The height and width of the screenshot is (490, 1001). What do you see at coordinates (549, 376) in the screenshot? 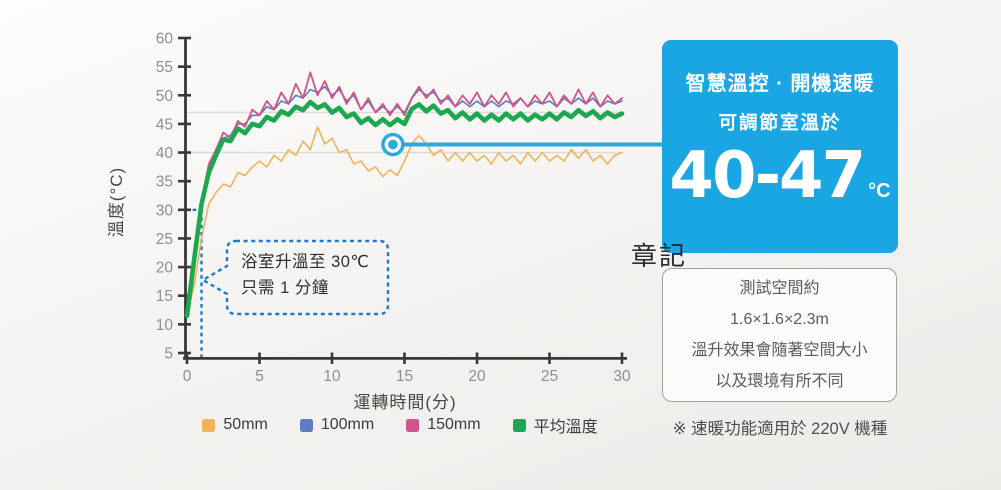
I see `x-tick-label: 25` at bounding box center [549, 376].